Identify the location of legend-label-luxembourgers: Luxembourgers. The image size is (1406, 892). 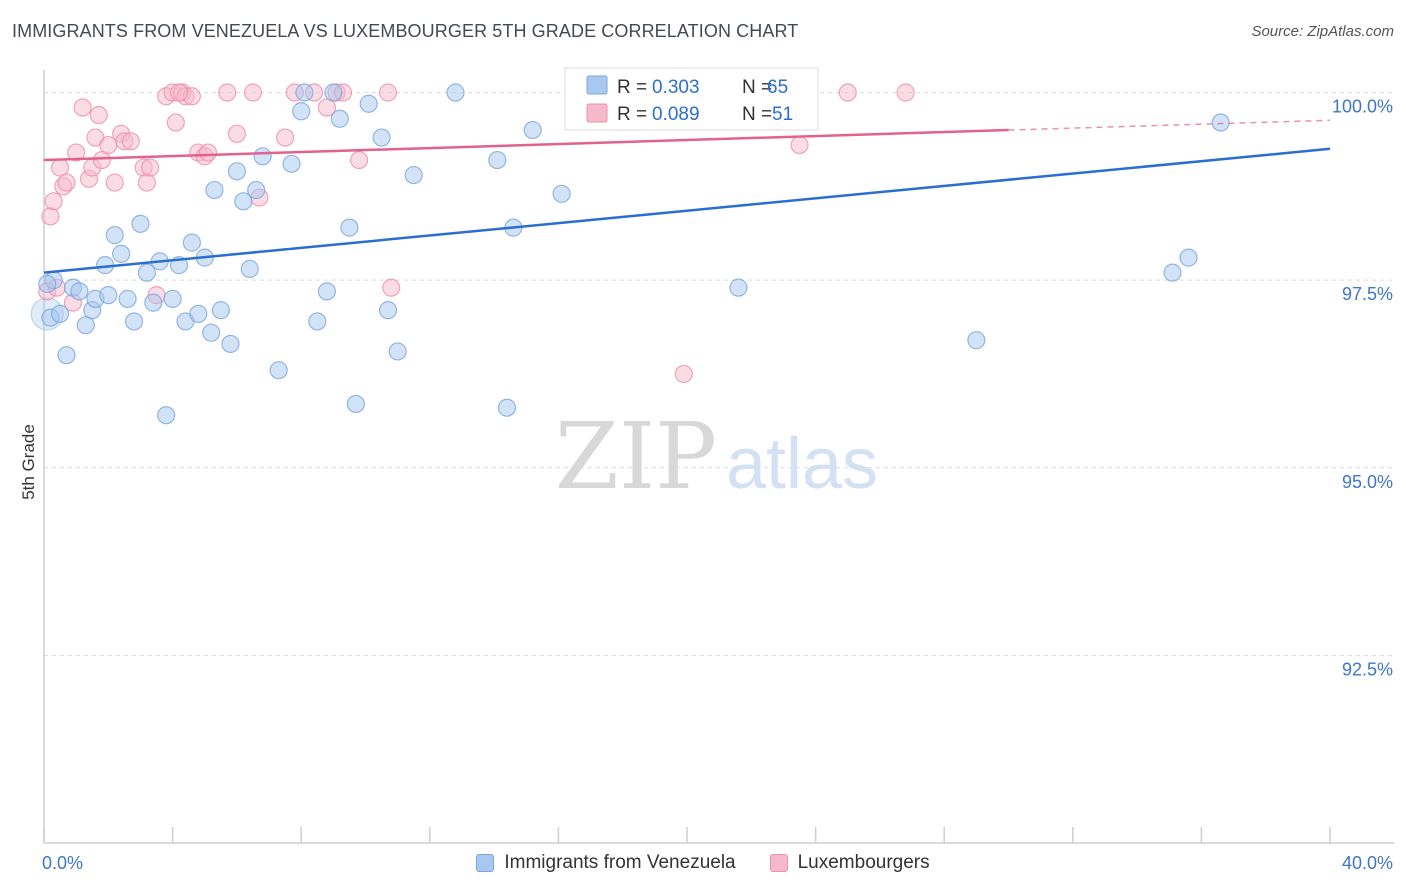
(863, 862).